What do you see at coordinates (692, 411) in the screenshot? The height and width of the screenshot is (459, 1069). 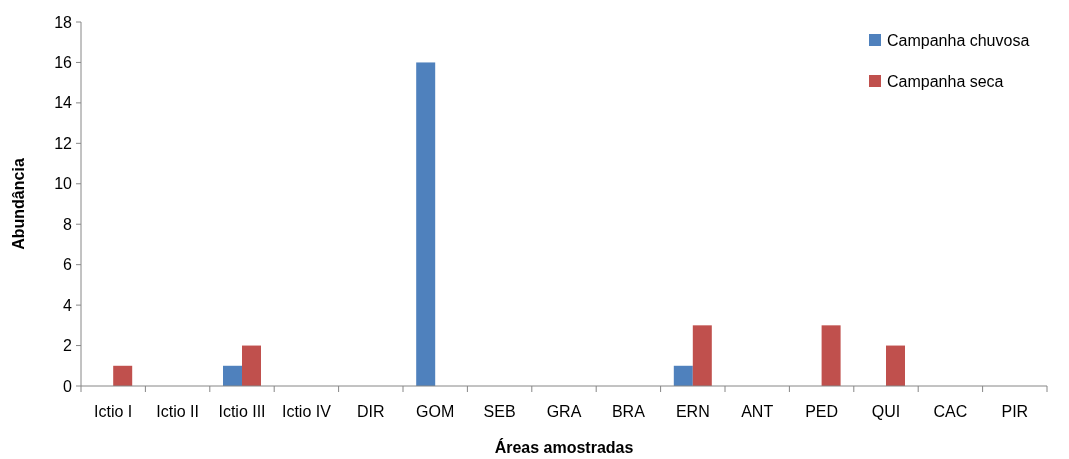 I see `x-tick-label: ERN` at bounding box center [692, 411].